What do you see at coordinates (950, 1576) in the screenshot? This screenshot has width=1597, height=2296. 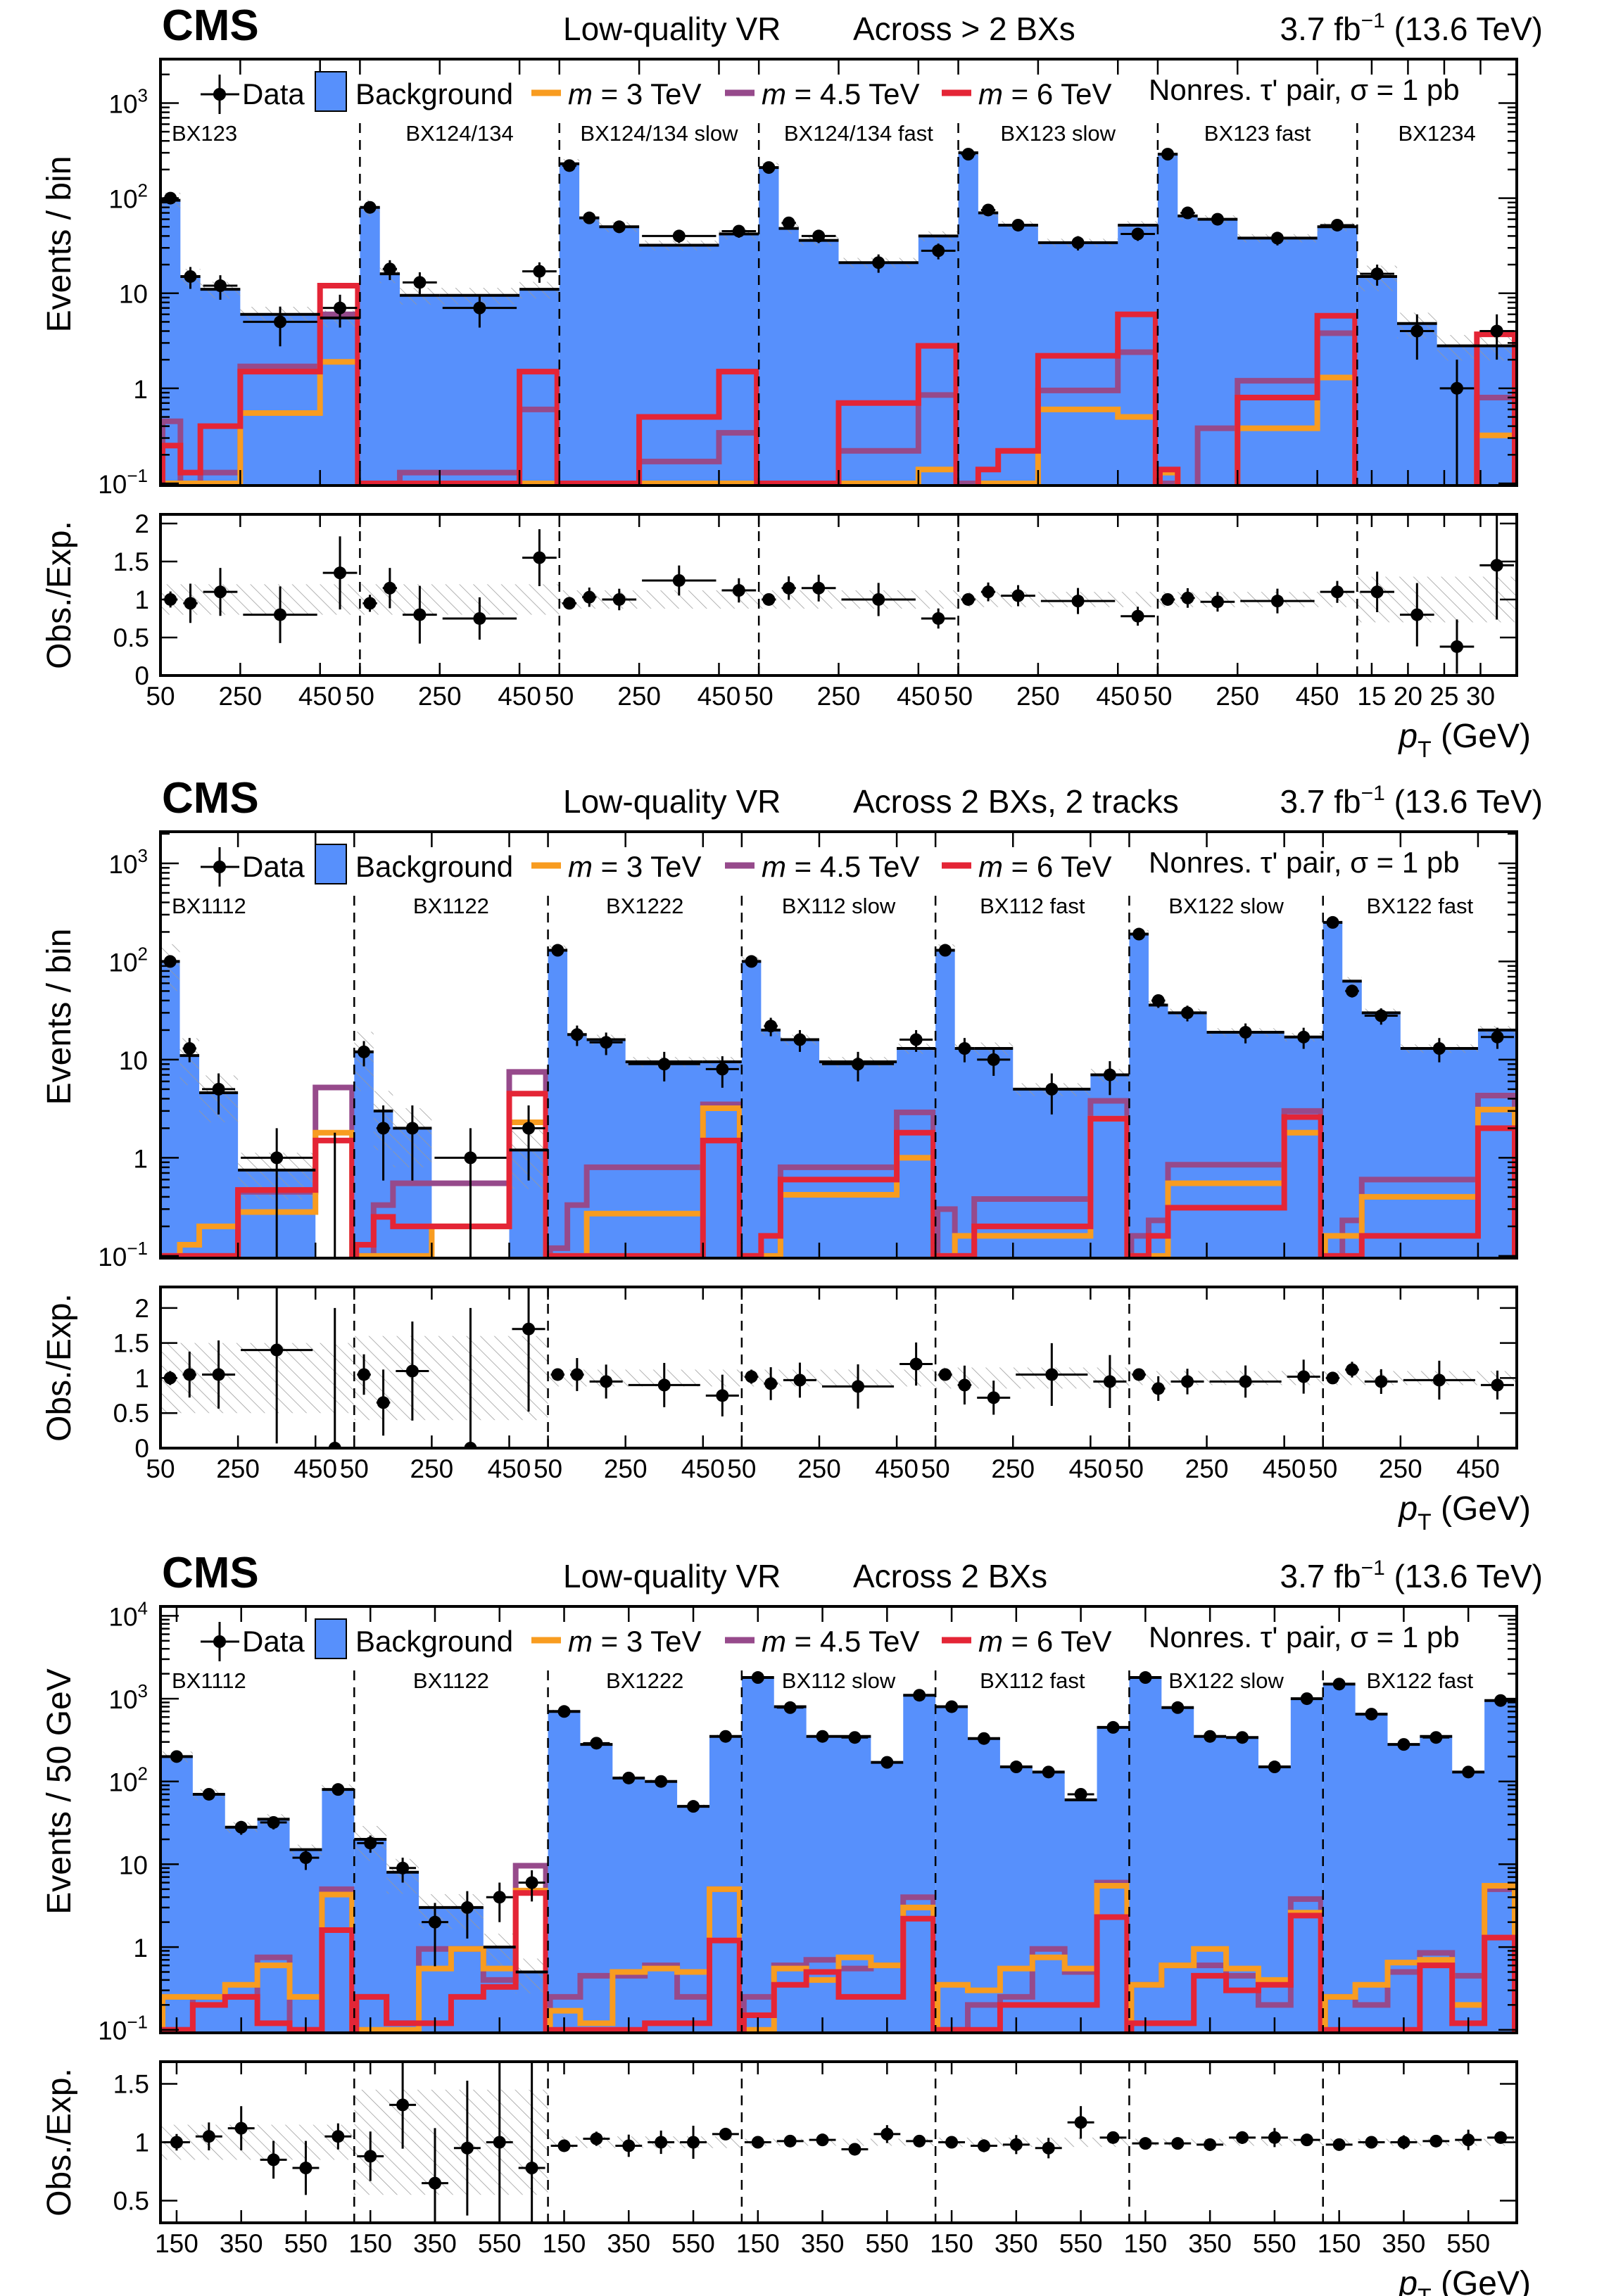 I see `selection-label: Across 2 BXs` at bounding box center [950, 1576].